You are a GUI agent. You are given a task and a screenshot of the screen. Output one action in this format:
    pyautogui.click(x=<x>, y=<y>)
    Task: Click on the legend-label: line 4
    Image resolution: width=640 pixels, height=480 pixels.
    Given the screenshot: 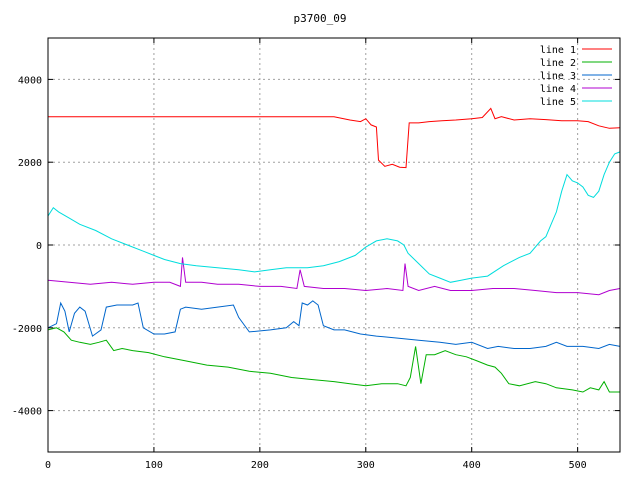 What is the action you would take?
    pyautogui.click(x=558, y=89)
    